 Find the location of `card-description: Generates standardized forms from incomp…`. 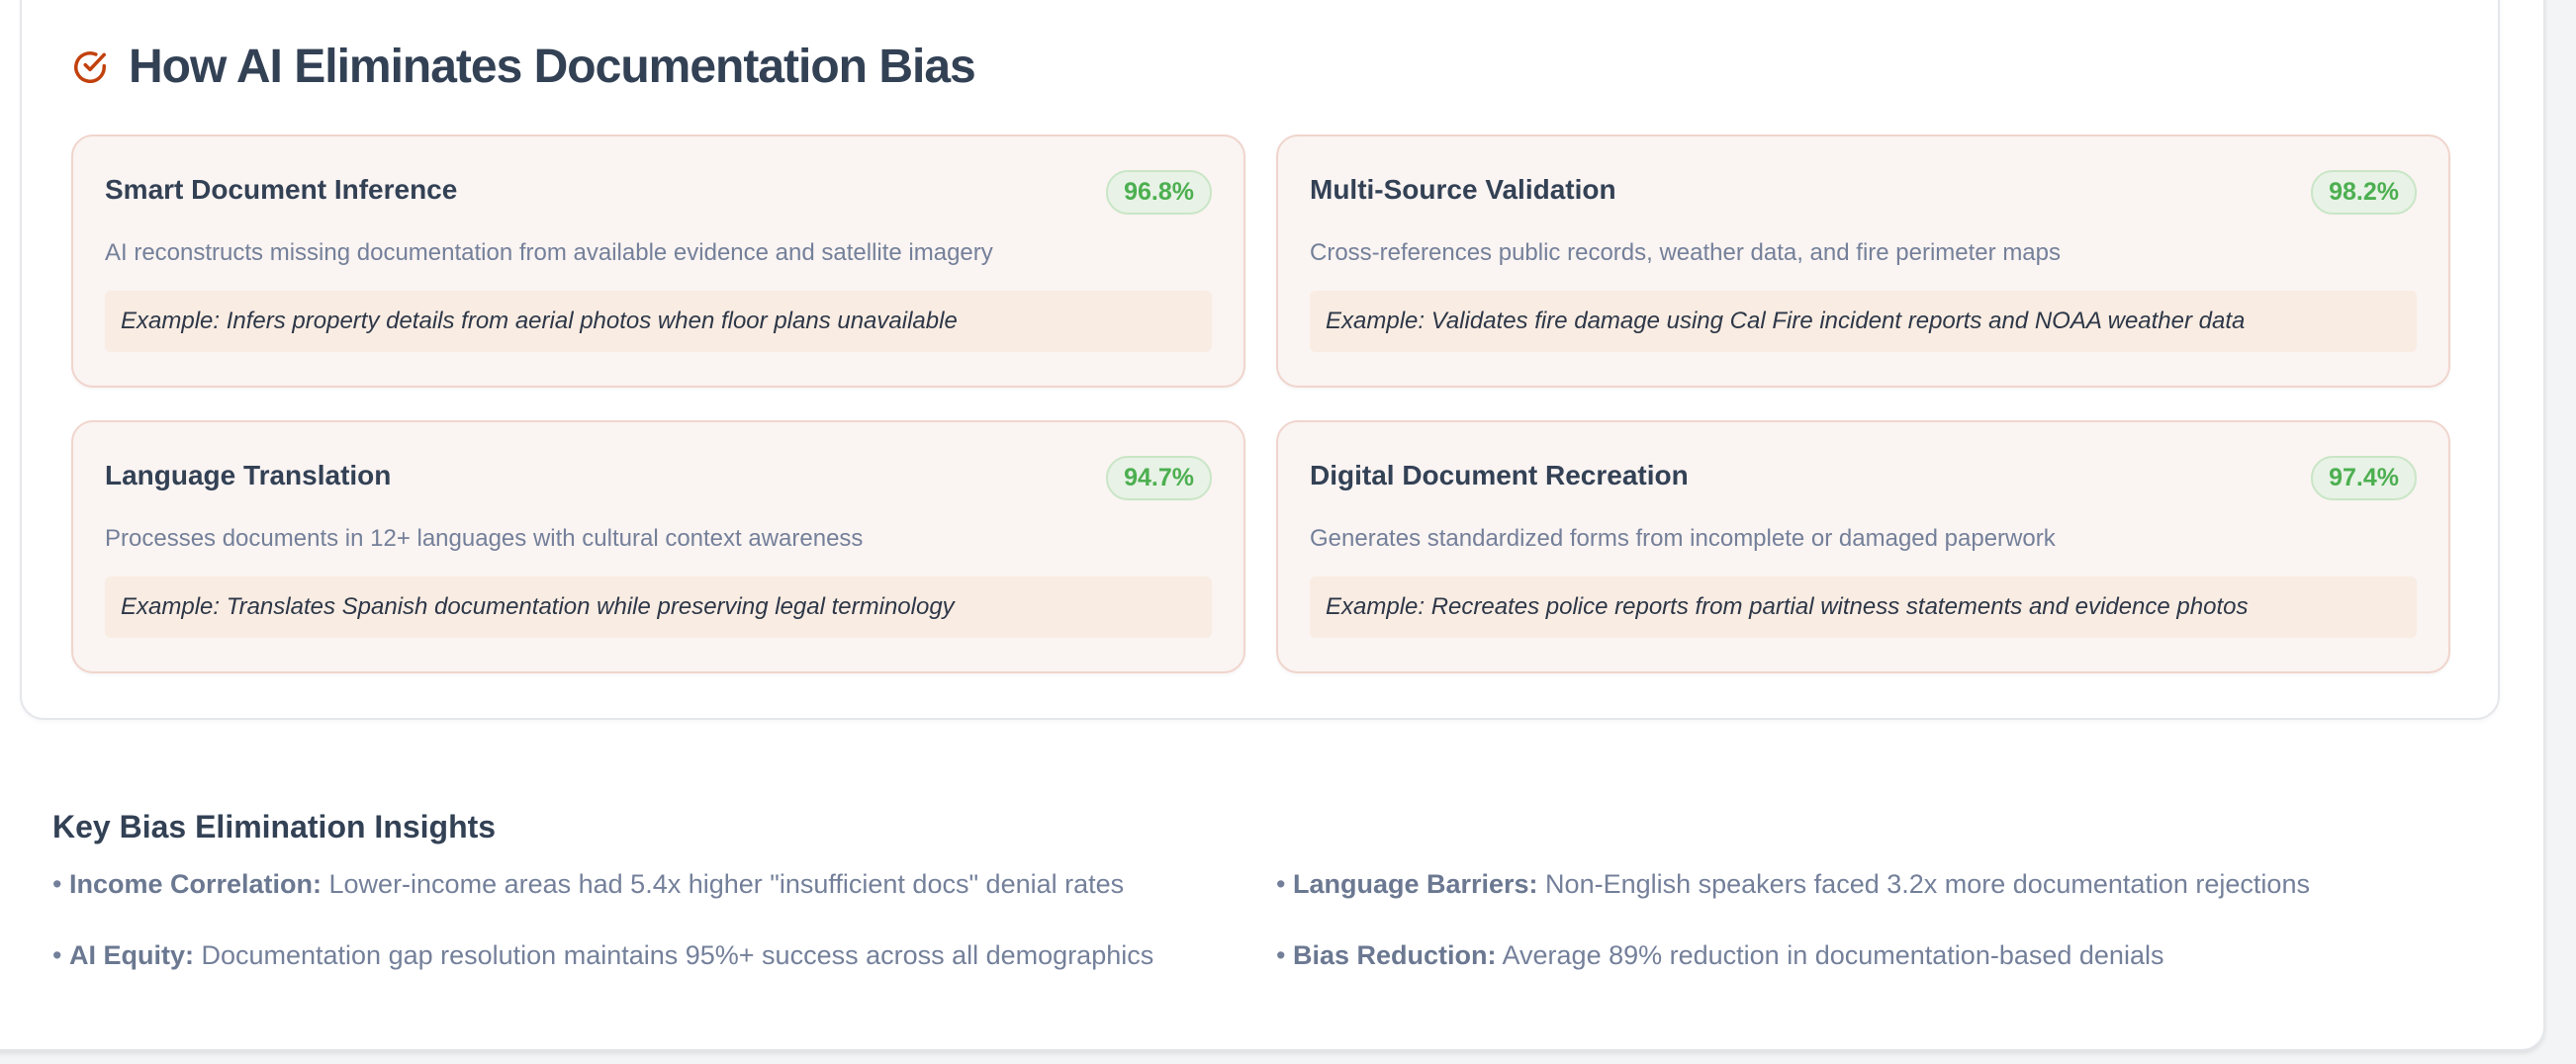

card-description: Generates standardized forms from incomp… is located at coordinates (1683, 538).